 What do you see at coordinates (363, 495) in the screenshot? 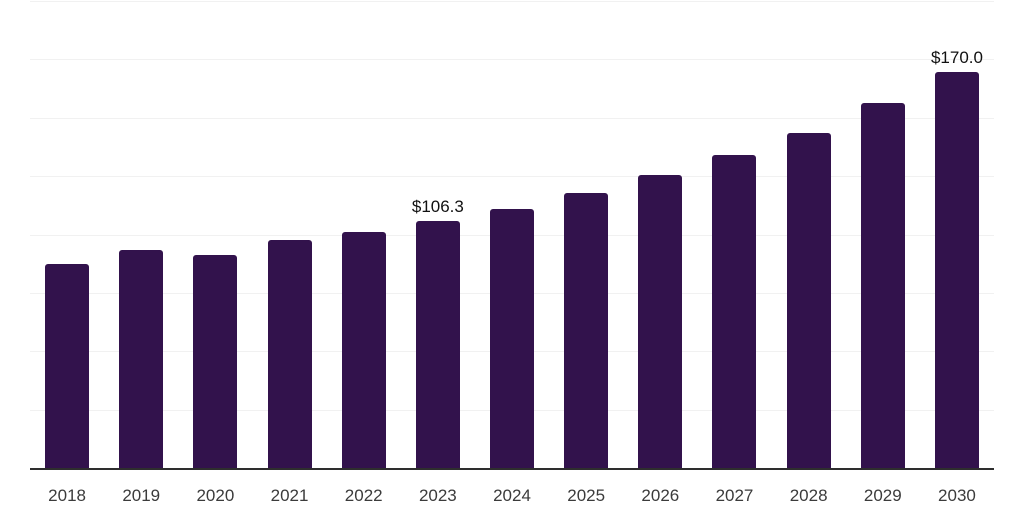
I see `x-tick-label: 2022` at bounding box center [363, 495].